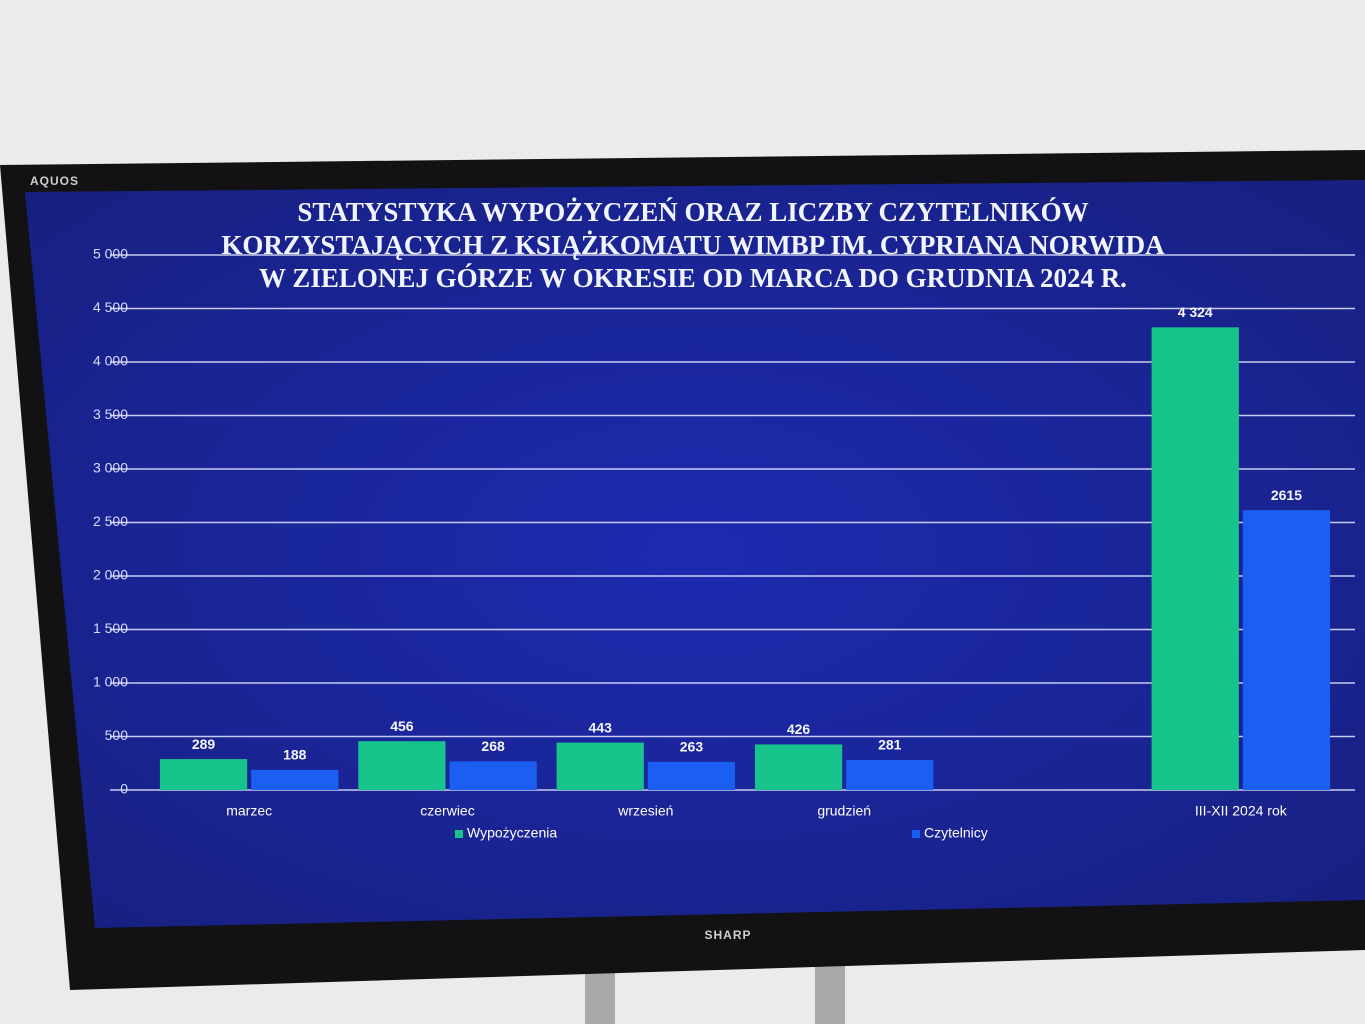 The width and height of the screenshot is (1365, 1024). I want to click on y-tick-label: 5 000, so click(110, 254).